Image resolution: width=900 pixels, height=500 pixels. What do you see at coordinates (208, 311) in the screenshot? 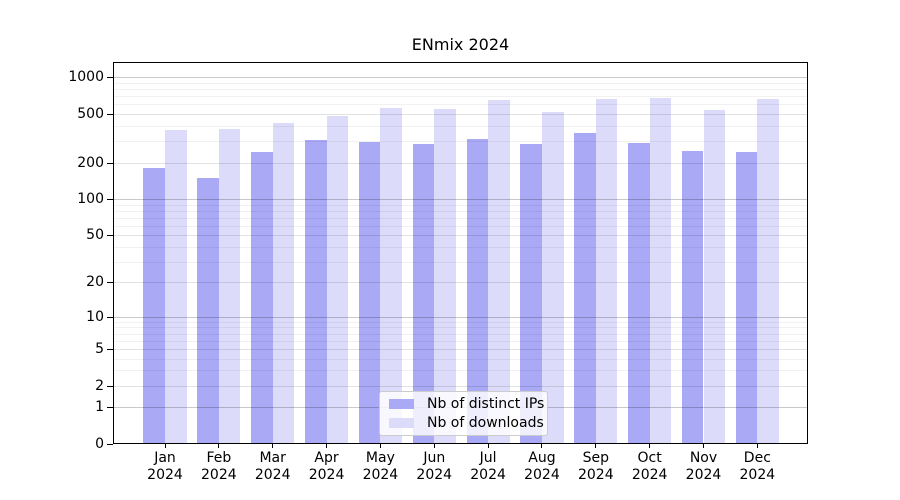
I see `bar-distinct-ips-feb` at bounding box center [208, 311].